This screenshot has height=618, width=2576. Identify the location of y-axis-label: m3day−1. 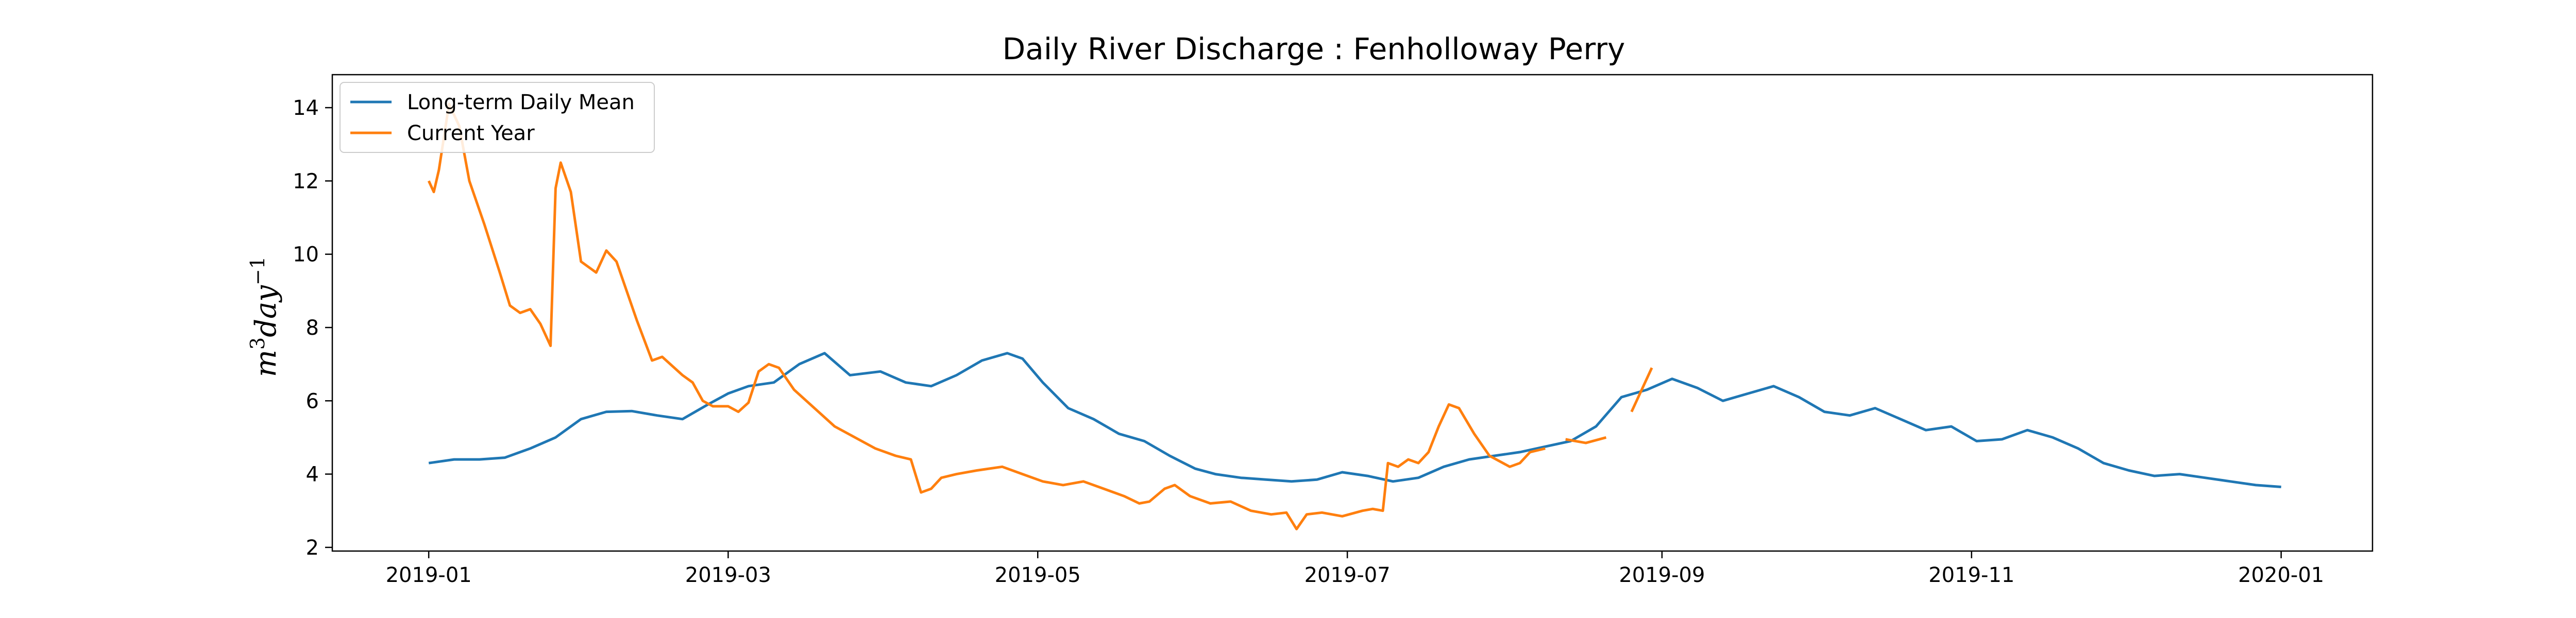
(264, 316).